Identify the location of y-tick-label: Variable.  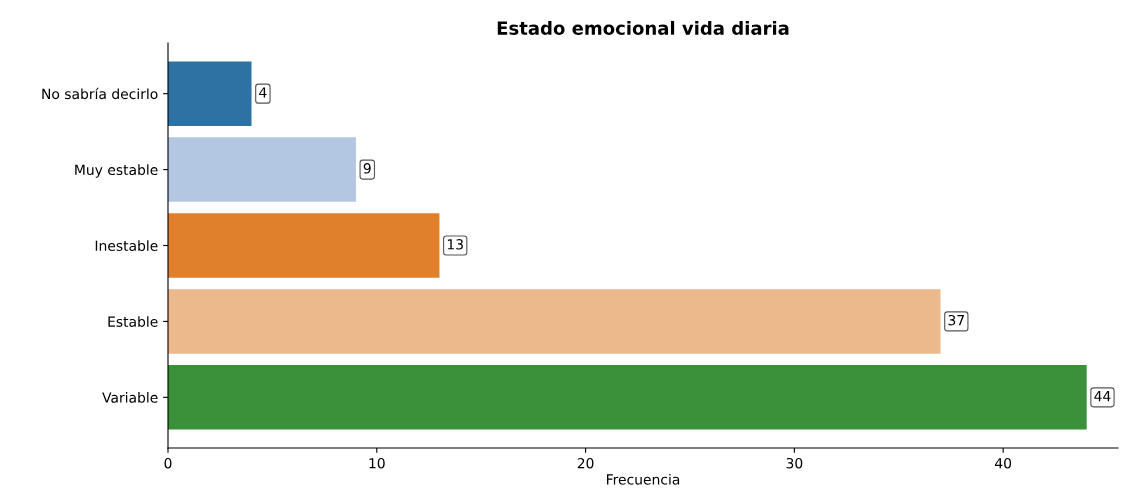
(130, 397).